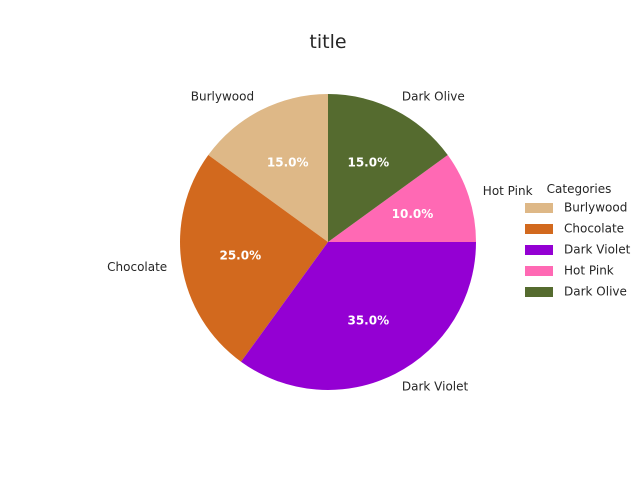  What do you see at coordinates (589, 271) in the screenshot?
I see `legend-label-hot-pink: Hot Pink` at bounding box center [589, 271].